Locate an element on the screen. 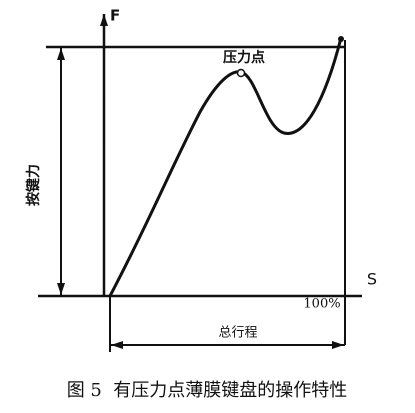 Image resolution: width=415 pixels, height=413 pixels. force-axis-label: F is located at coordinates (115, 16).